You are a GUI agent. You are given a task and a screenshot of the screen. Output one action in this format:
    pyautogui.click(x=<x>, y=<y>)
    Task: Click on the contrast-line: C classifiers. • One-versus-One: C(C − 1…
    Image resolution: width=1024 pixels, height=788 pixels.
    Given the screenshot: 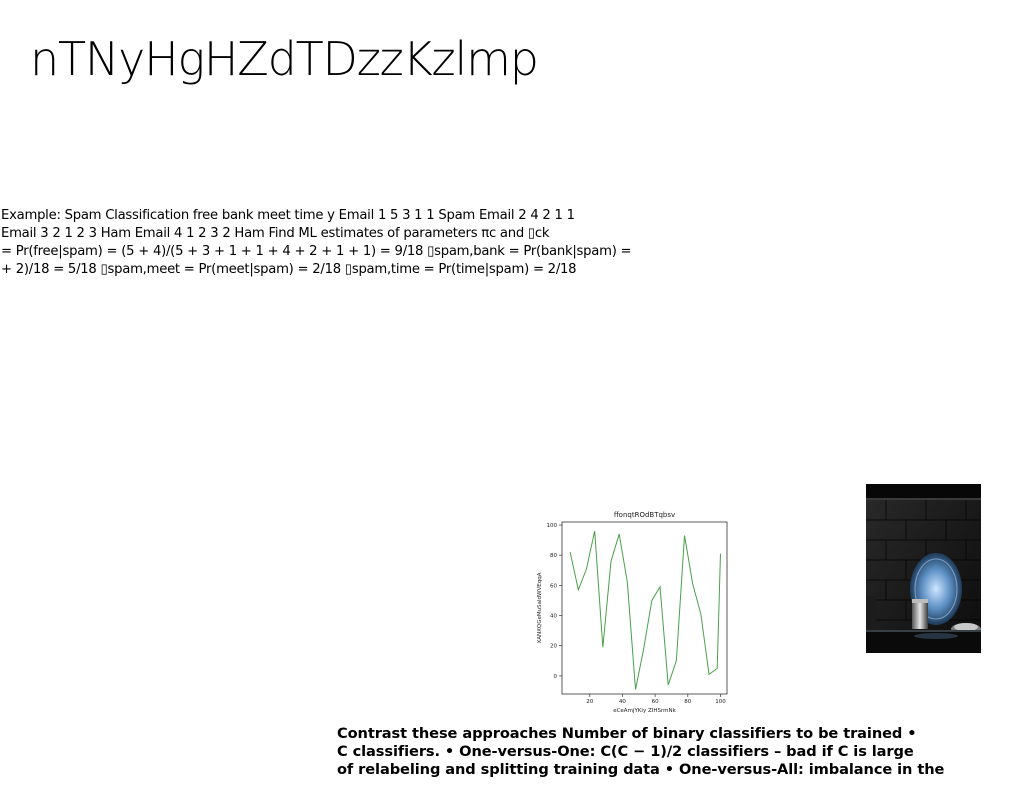 What is the action you would take?
    pyautogui.click(x=625, y=751)
    